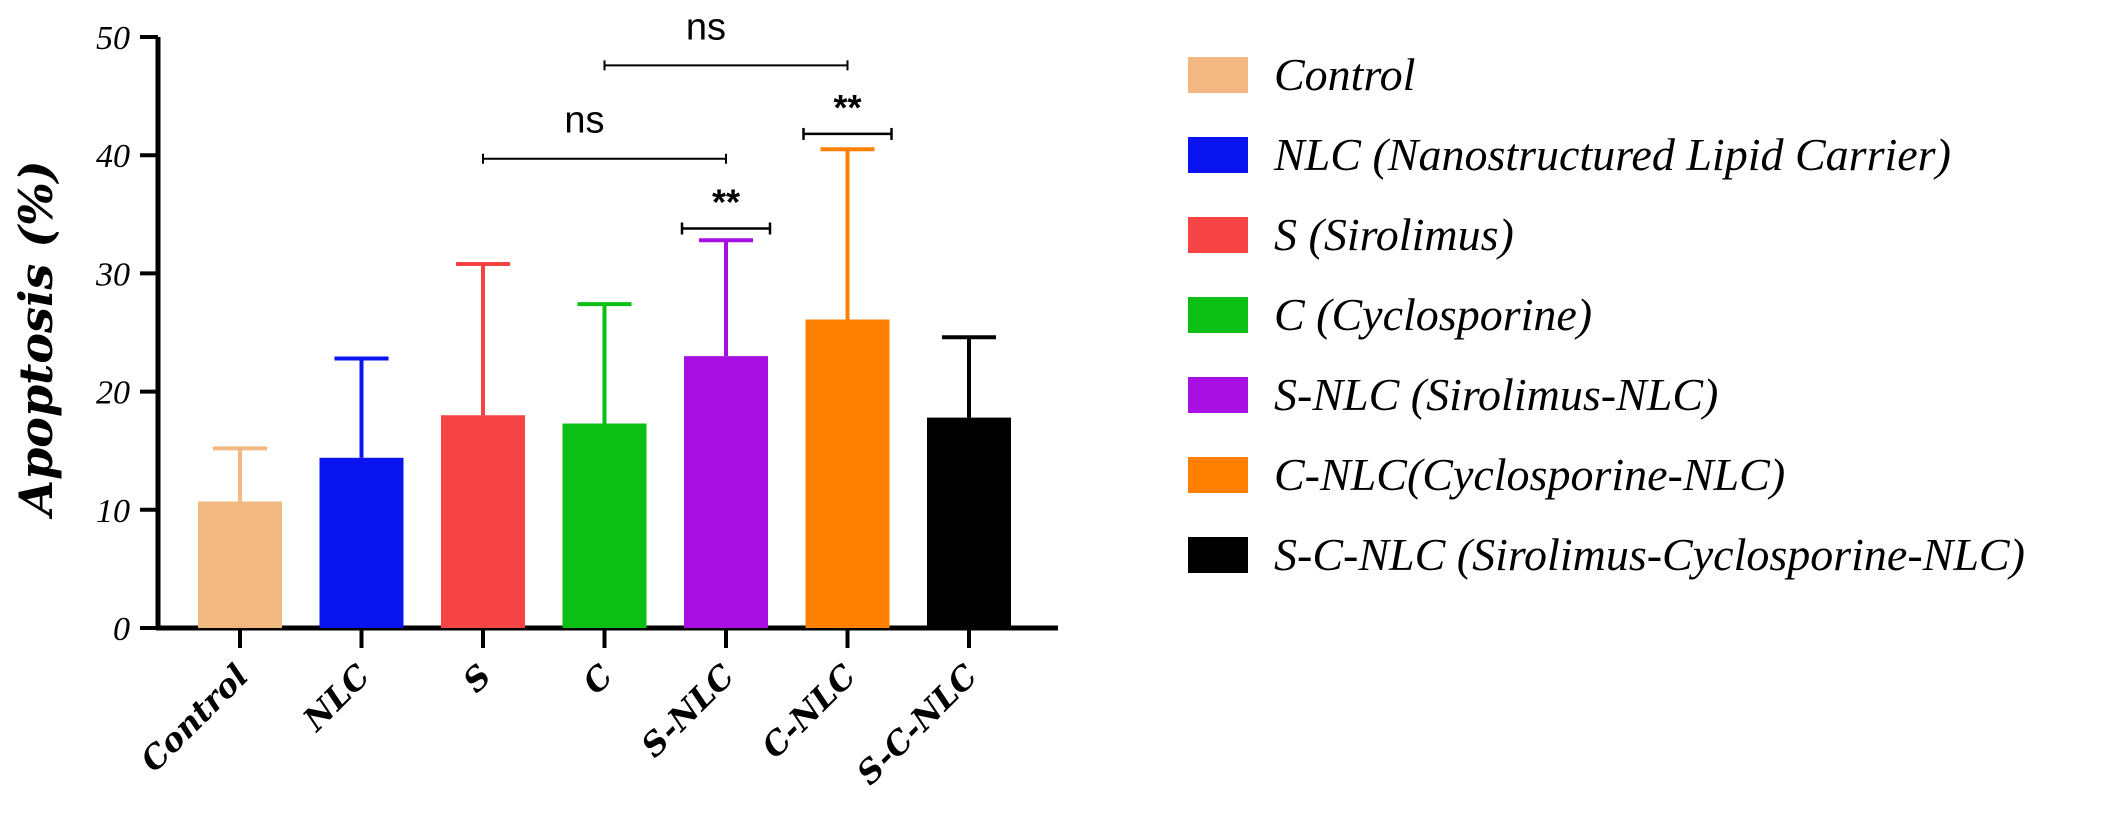  What do you see at coordinates (917, 724) in the screenshot?
I see `x-tick-label: S-C-NLC` at bounding box center [917, 724].